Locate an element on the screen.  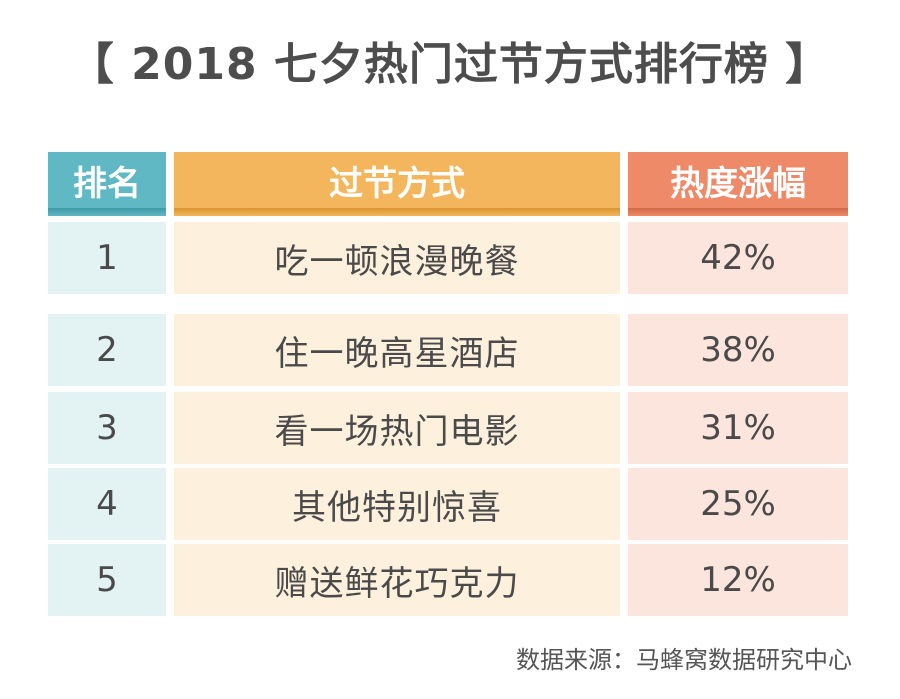
heat-cell: 38% is located at coordinates (738, 350).